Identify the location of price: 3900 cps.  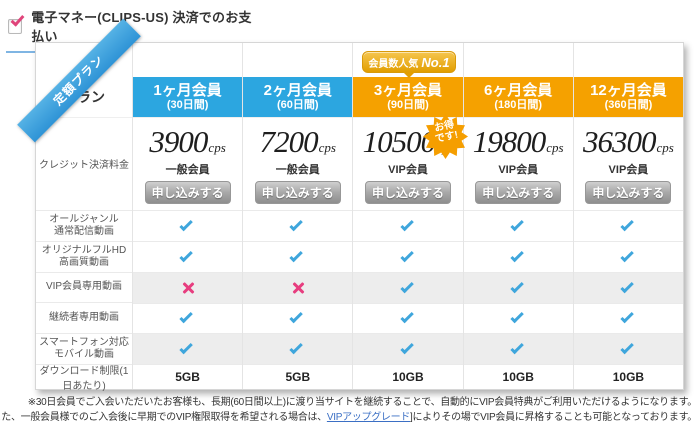
(187, 141).